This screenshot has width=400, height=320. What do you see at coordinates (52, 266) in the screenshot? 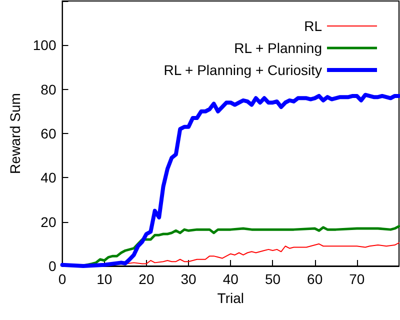
I see `y-tick-label: 0` at bounding box center [52, 266].